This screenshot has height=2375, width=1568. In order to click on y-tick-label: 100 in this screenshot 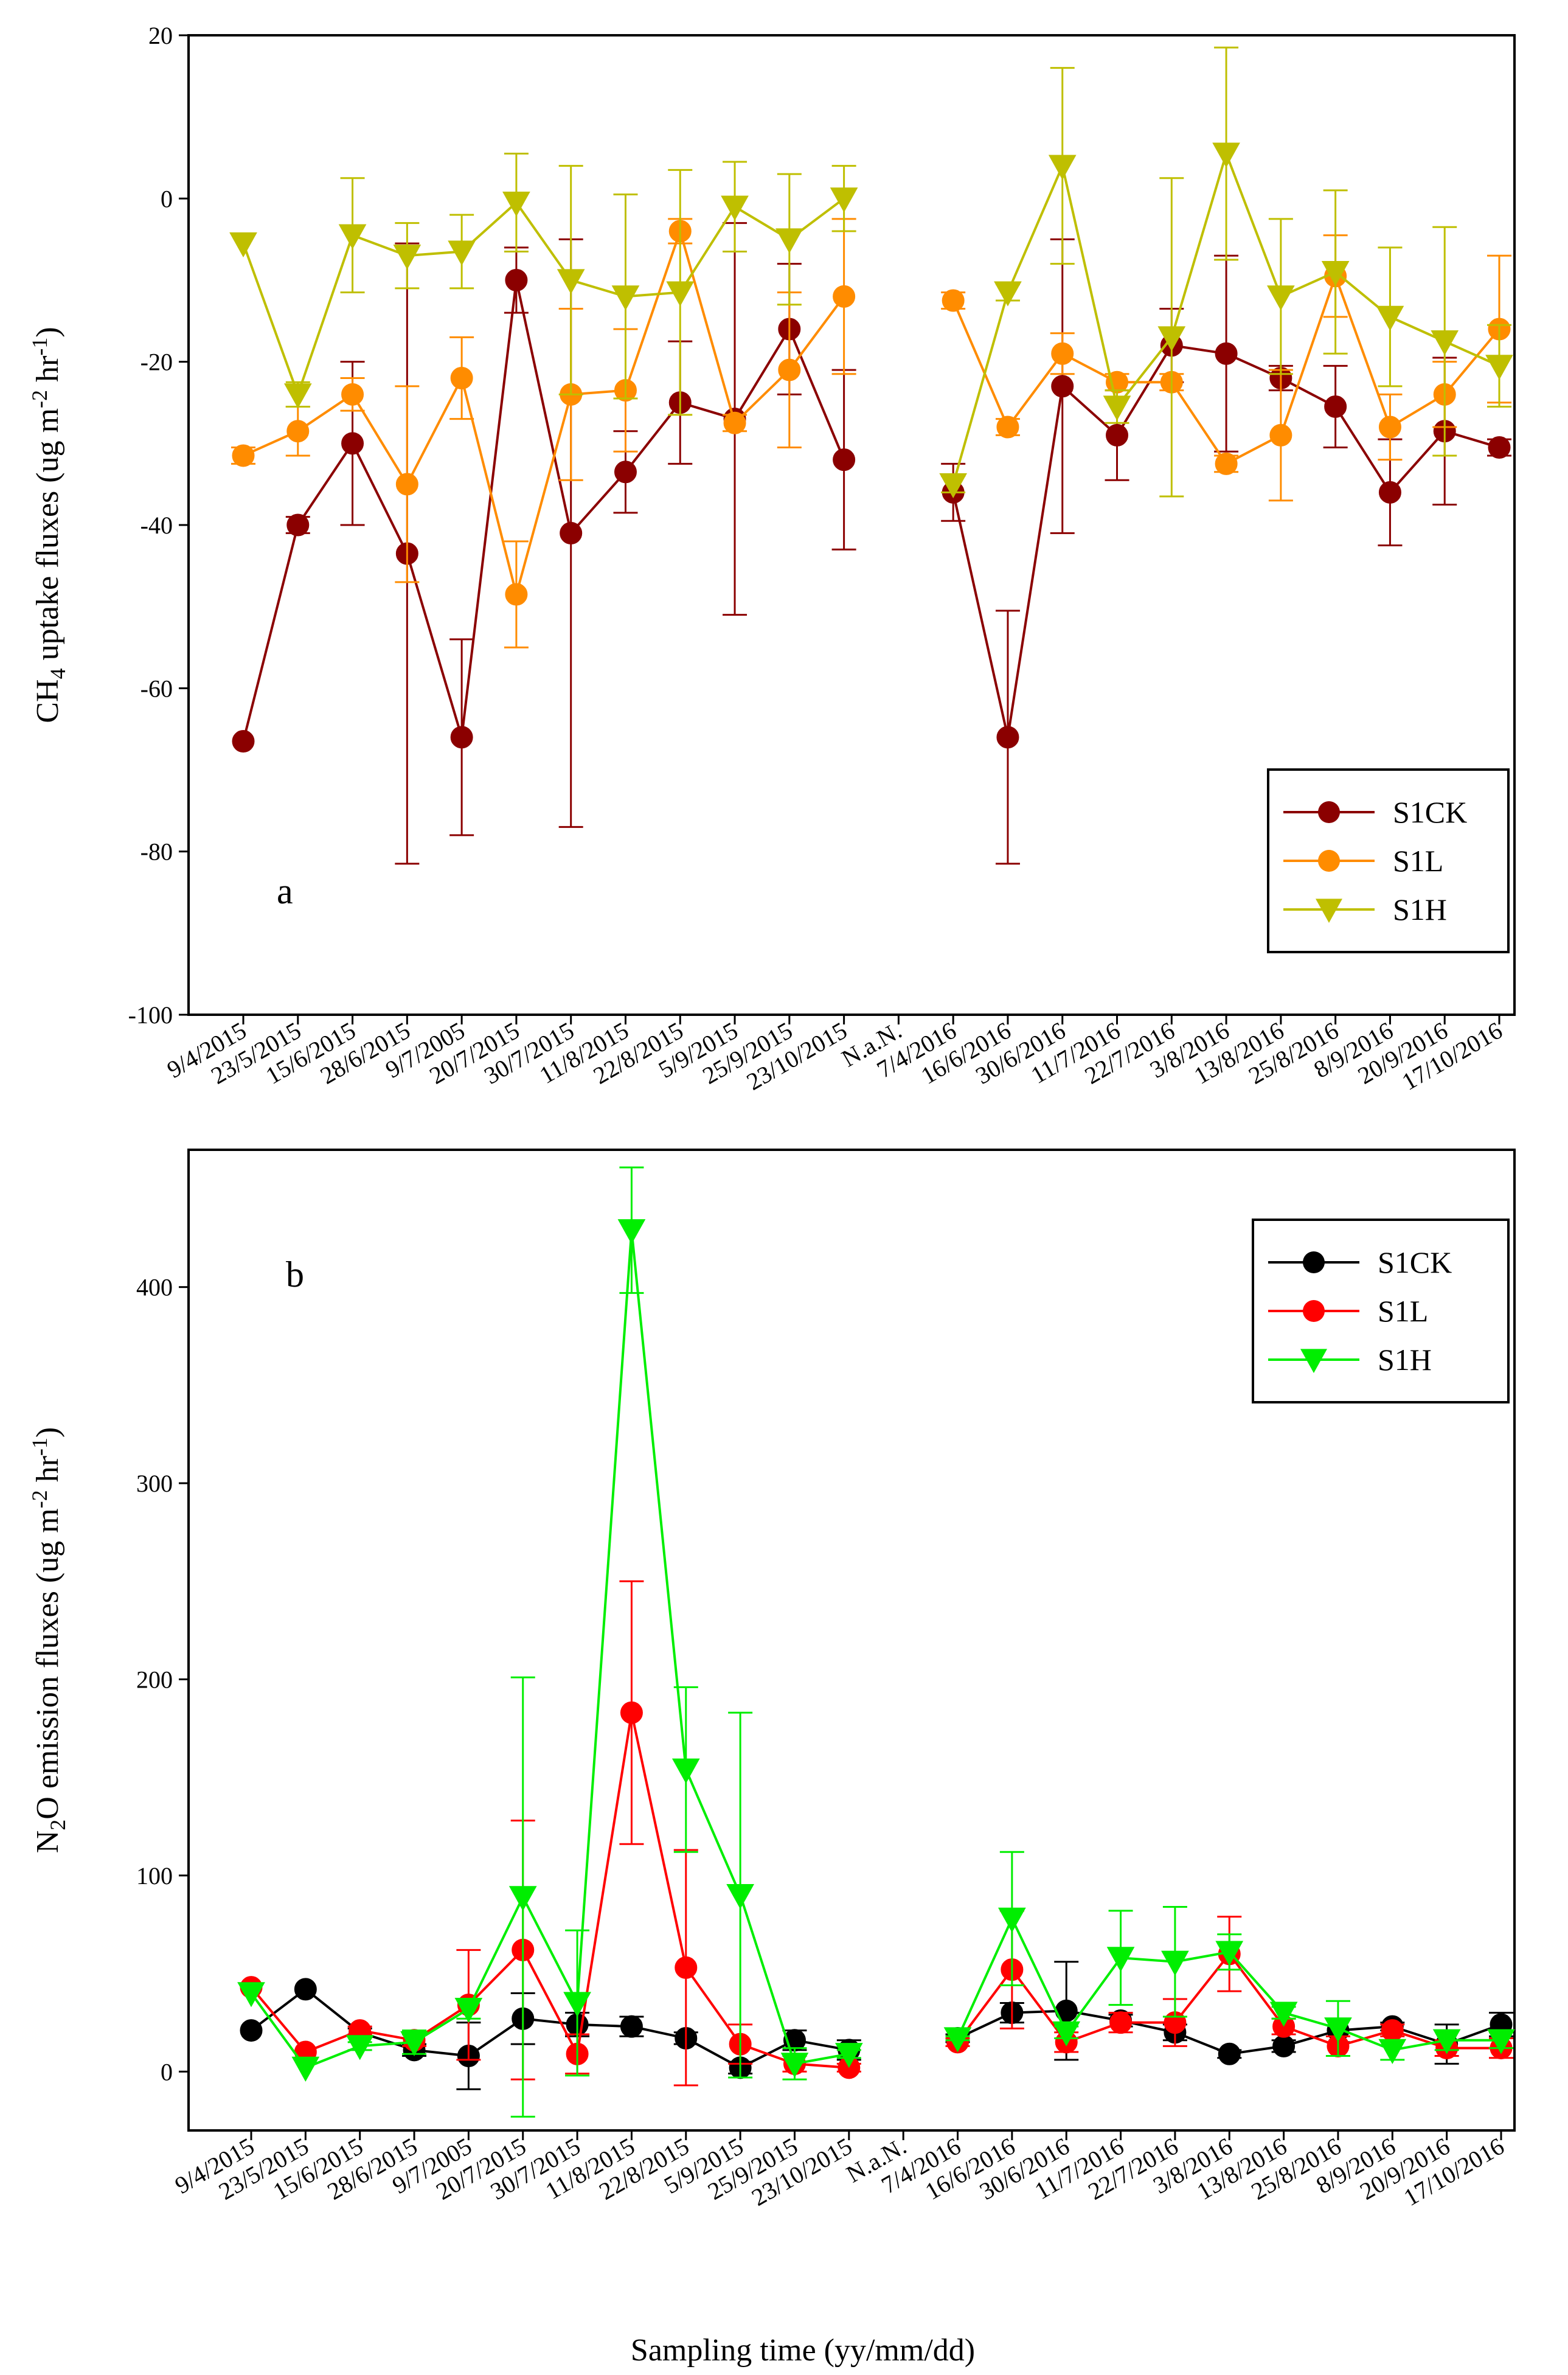, I will do `click(154, 1876)`.